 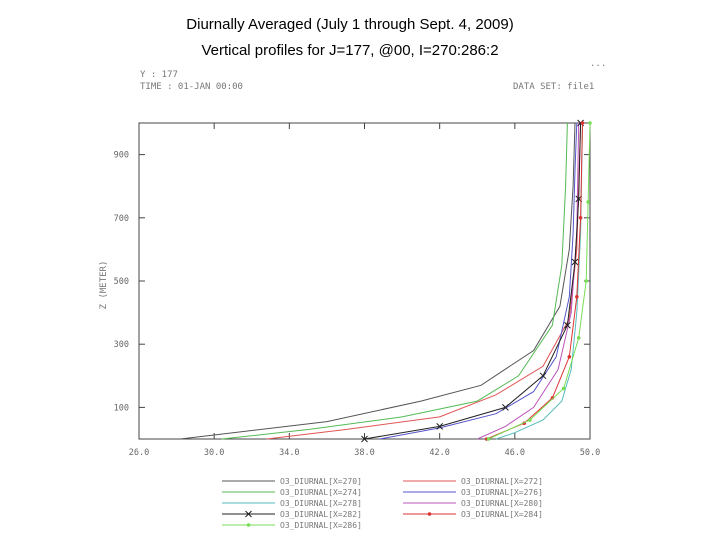 What do you see at coordinates (439, 453) in the screenshot?
I see `x-tick-label: 42.0` at bounding box center [439, 453].